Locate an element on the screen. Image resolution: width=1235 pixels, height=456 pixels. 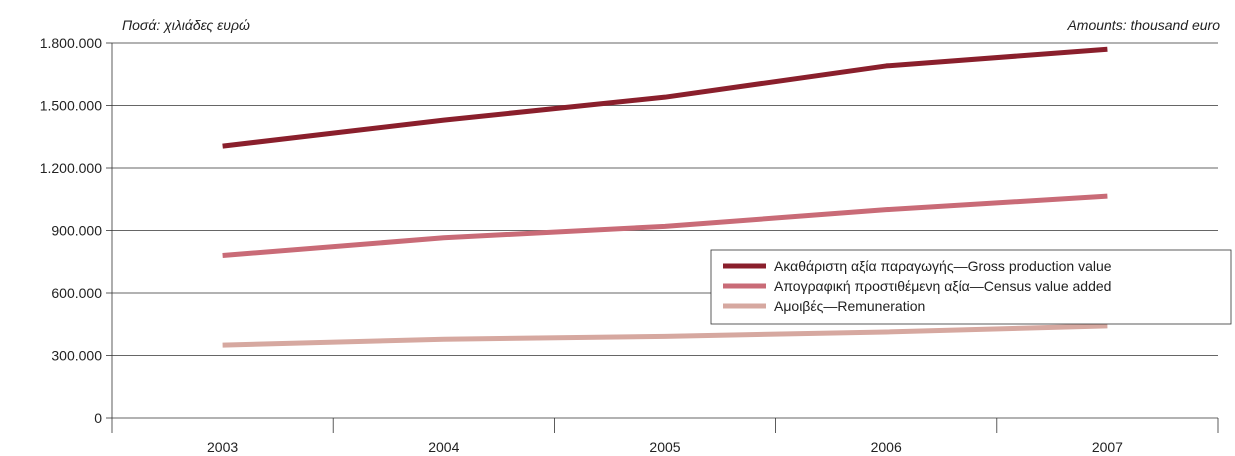
y-tick-label: 600.000 is located at coordinates (76, 293).